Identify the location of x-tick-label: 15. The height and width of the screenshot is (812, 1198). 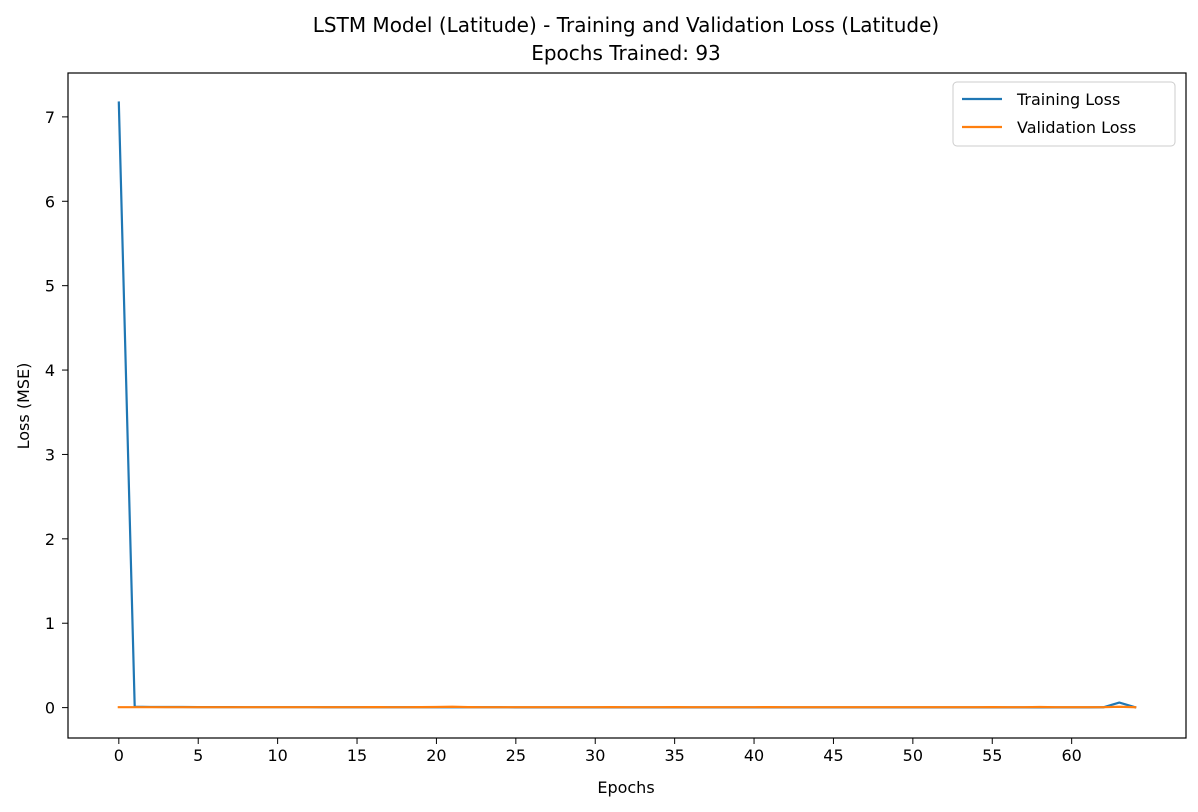
(357, 755).